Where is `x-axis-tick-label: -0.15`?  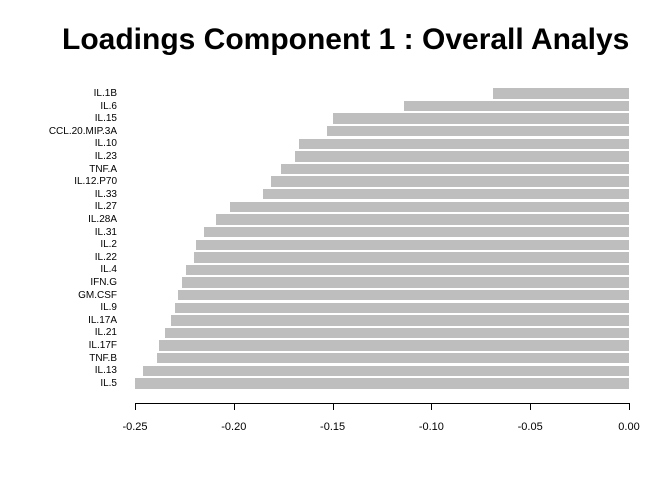 x-axis-tick-label: -0.15 is located at coordinates (333, 427).